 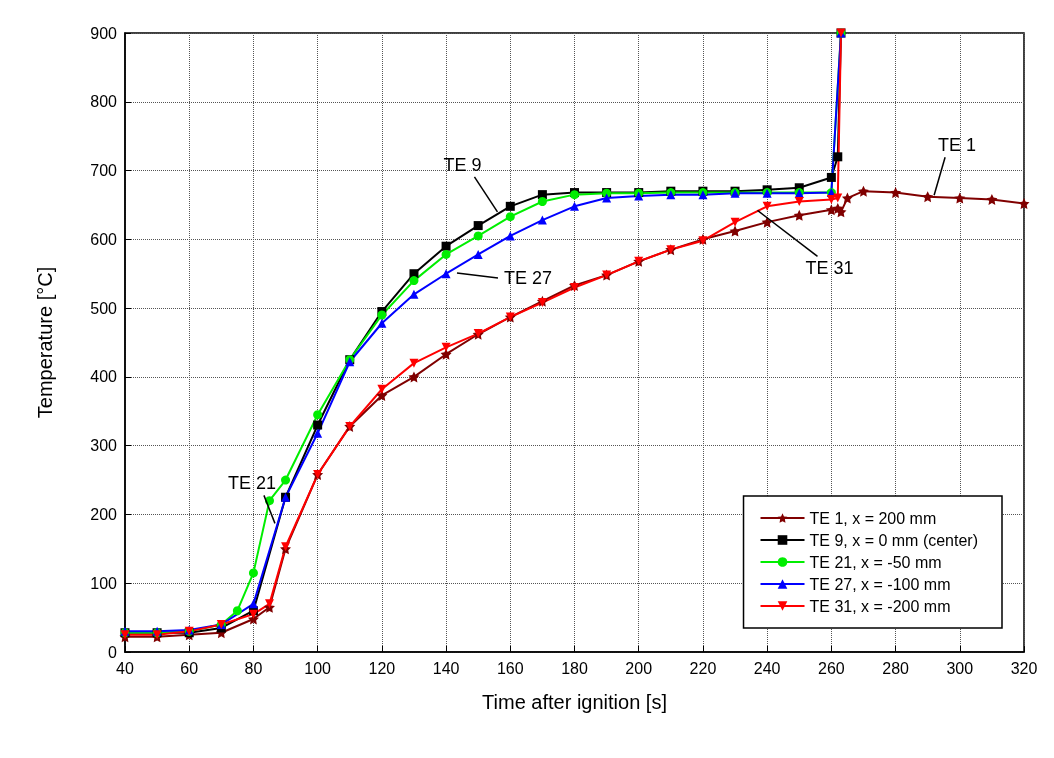 I want to click on annotation: TE 9, so click(x=462, y=164).